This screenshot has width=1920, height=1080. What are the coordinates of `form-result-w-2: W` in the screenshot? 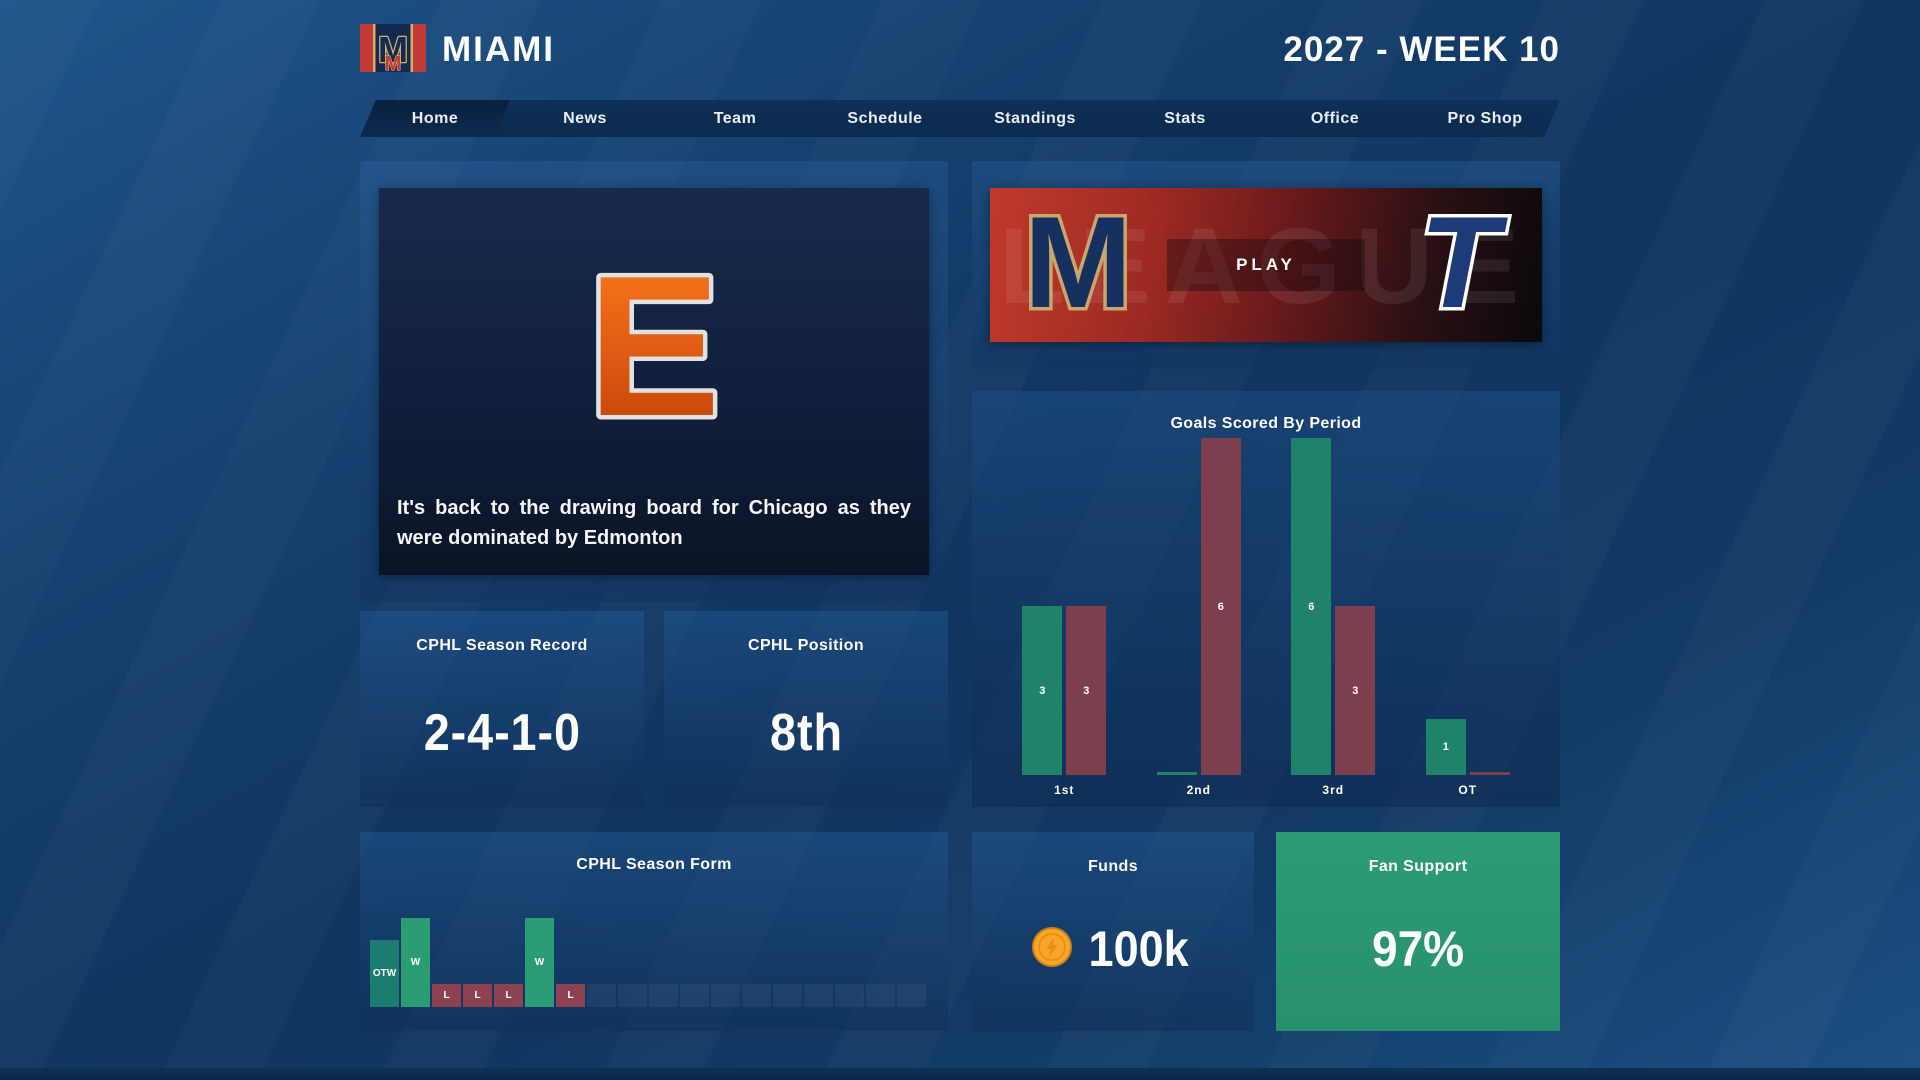 It's located at (415, 962).